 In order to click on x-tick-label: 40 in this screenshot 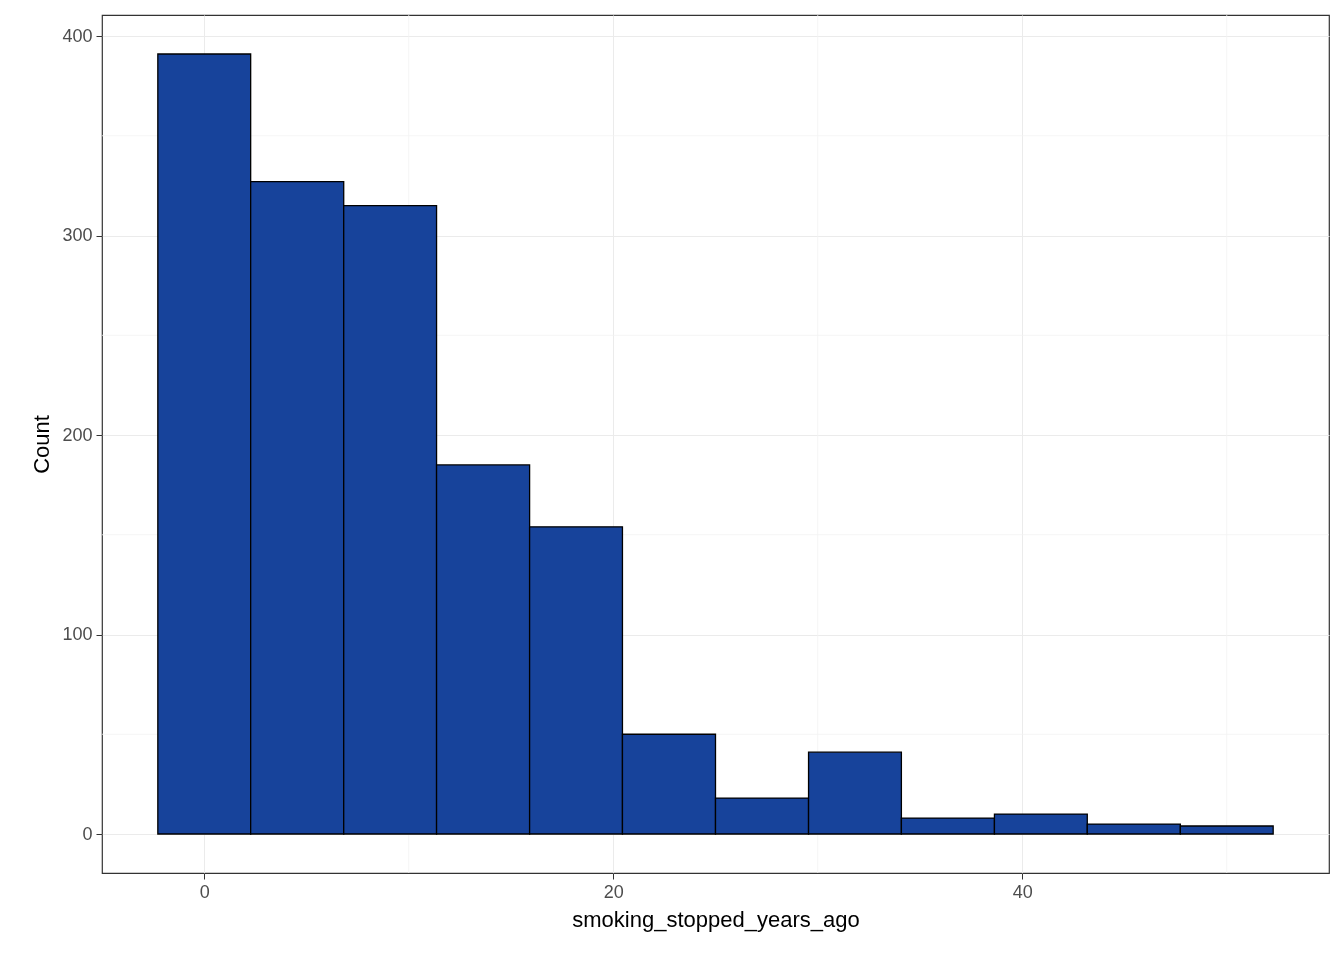, I will do `click(1022, 891)`.